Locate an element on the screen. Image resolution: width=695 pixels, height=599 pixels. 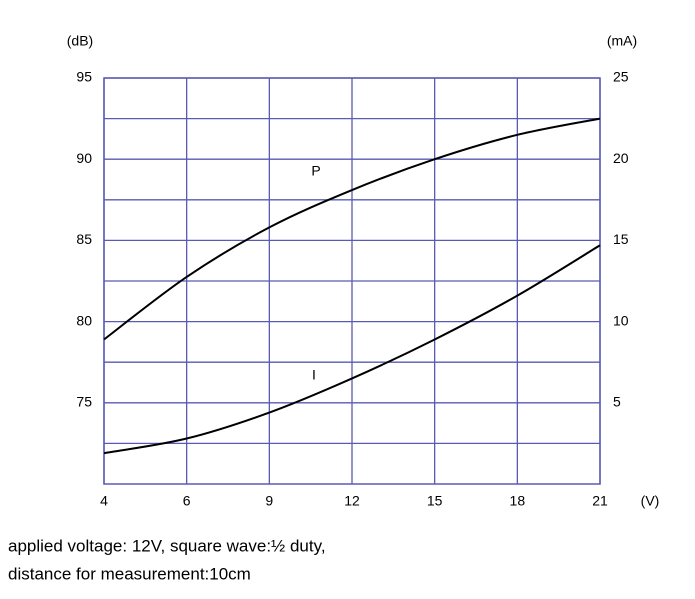
x-tick-label: 15 is located at coordinates (435, 501).